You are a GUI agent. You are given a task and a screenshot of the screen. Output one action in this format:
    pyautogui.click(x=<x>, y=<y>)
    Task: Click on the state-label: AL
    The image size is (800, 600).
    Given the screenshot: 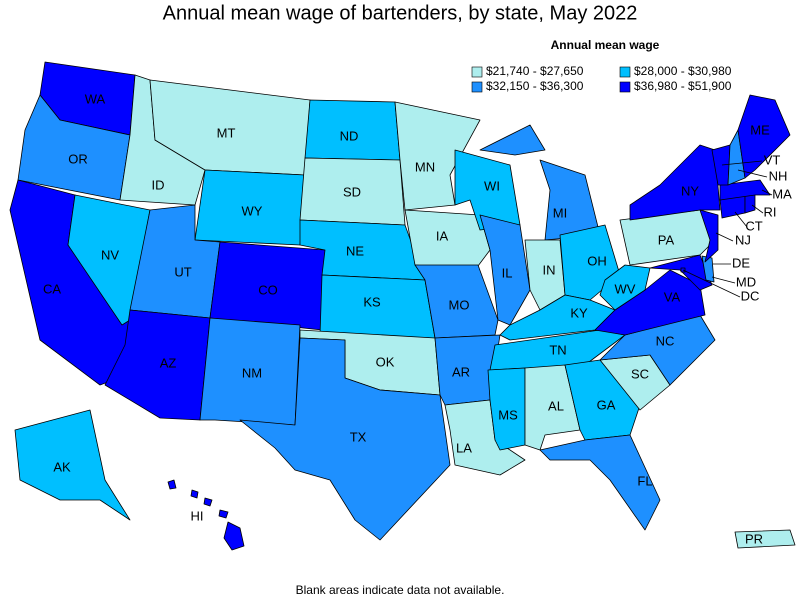 What is the action you would take?
    pyautogui.click(x=556, y=405)
    